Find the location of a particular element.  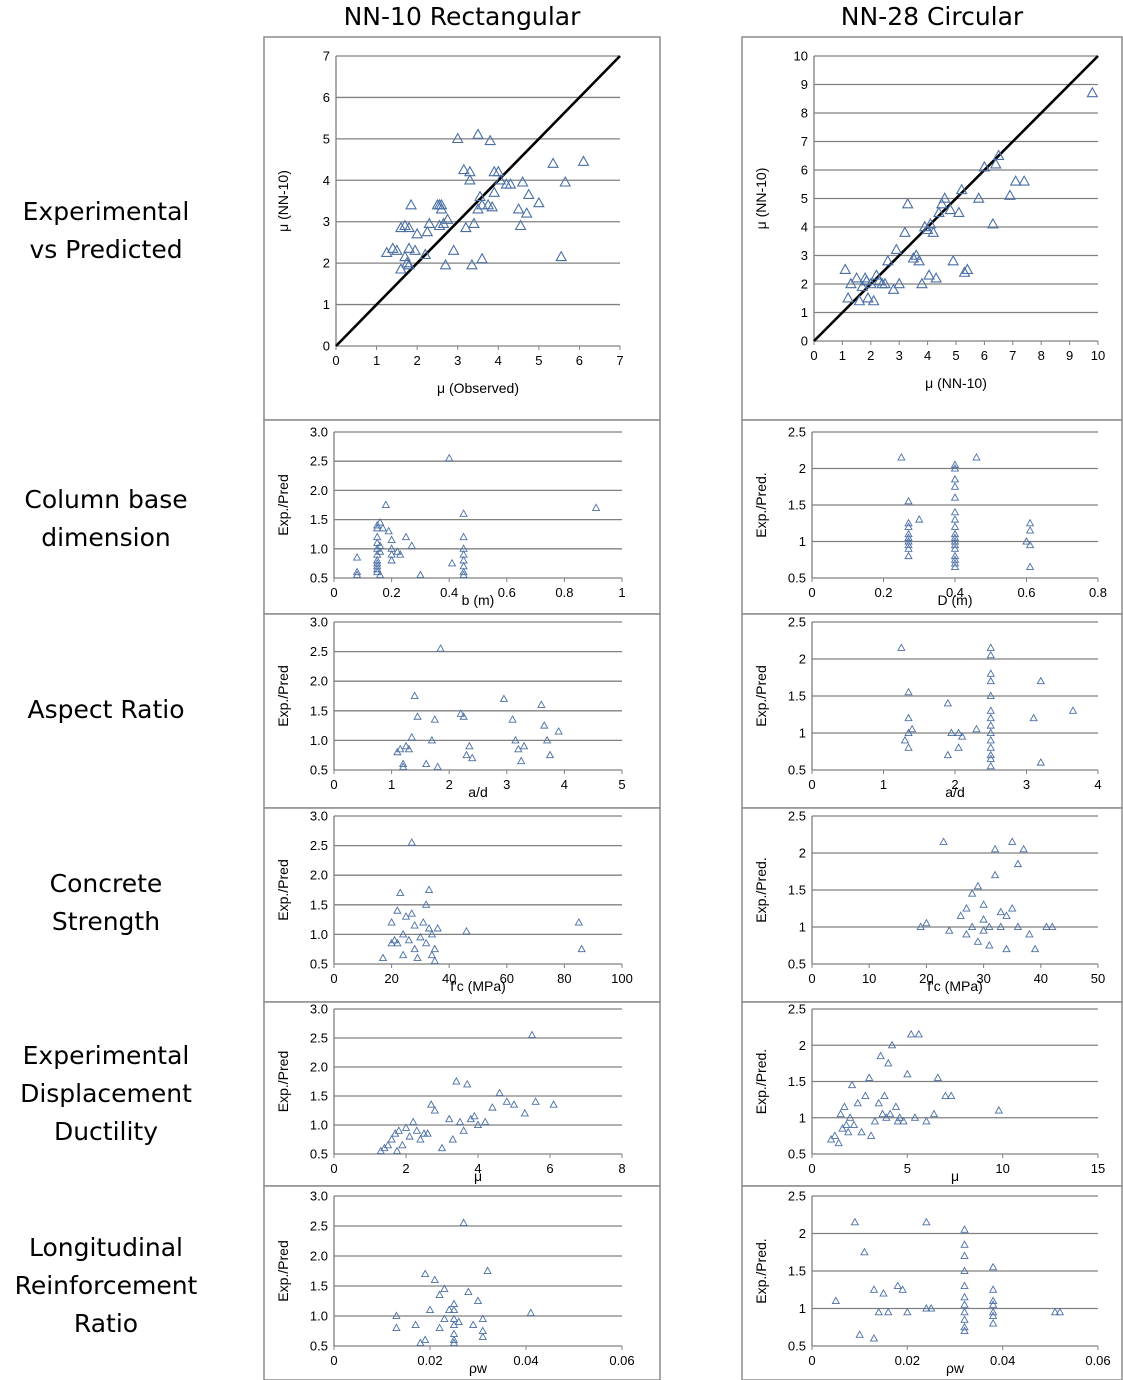

x-tick-label: 1 is located at coordinates (883, 784).